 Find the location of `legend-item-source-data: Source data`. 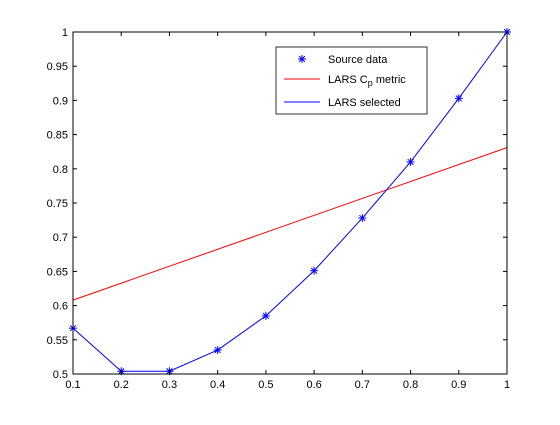

legend-item-source-data: Source data is located at coordinates (343, 60).